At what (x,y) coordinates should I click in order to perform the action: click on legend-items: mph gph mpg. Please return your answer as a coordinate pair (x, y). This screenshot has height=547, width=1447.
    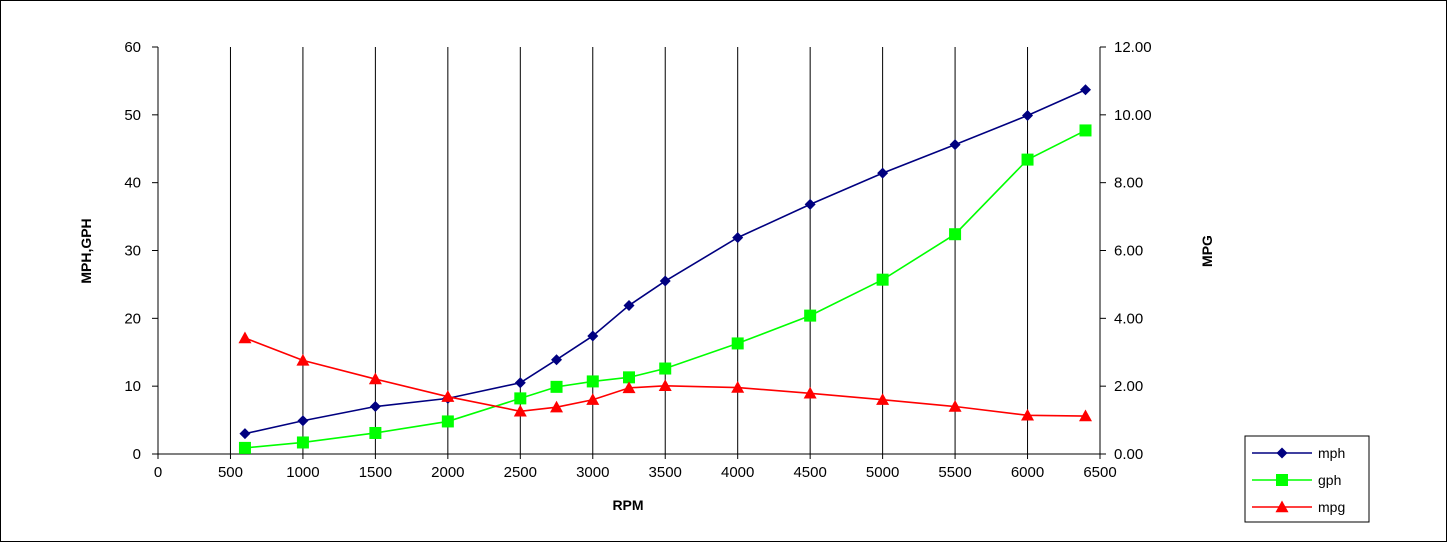
    Looking at the image, I should click on (1298, 480).